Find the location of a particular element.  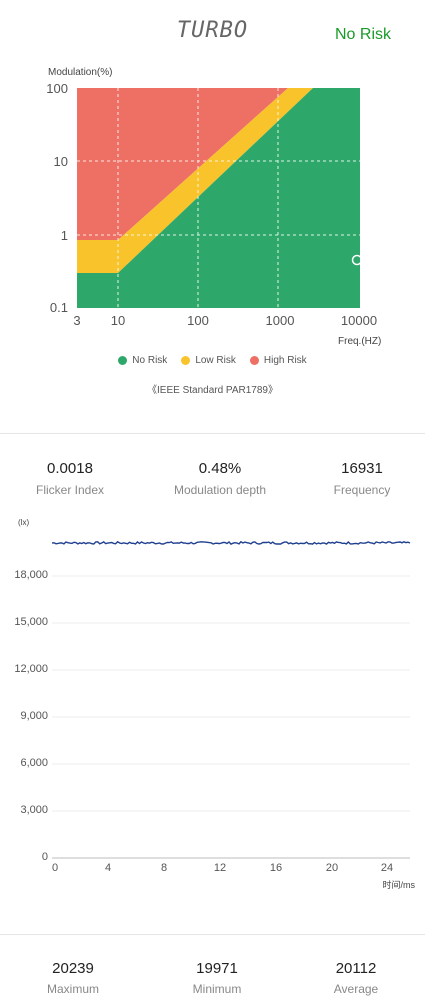

risk-xtick: 3 is located at coordinates (77, 320).